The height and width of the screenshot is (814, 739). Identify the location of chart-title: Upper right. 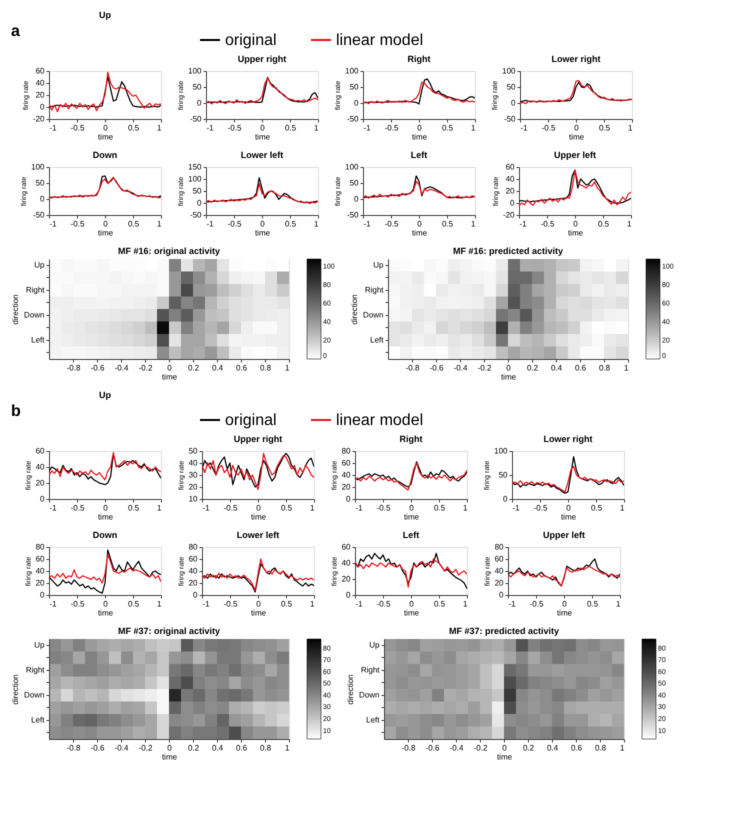
(262, 59).